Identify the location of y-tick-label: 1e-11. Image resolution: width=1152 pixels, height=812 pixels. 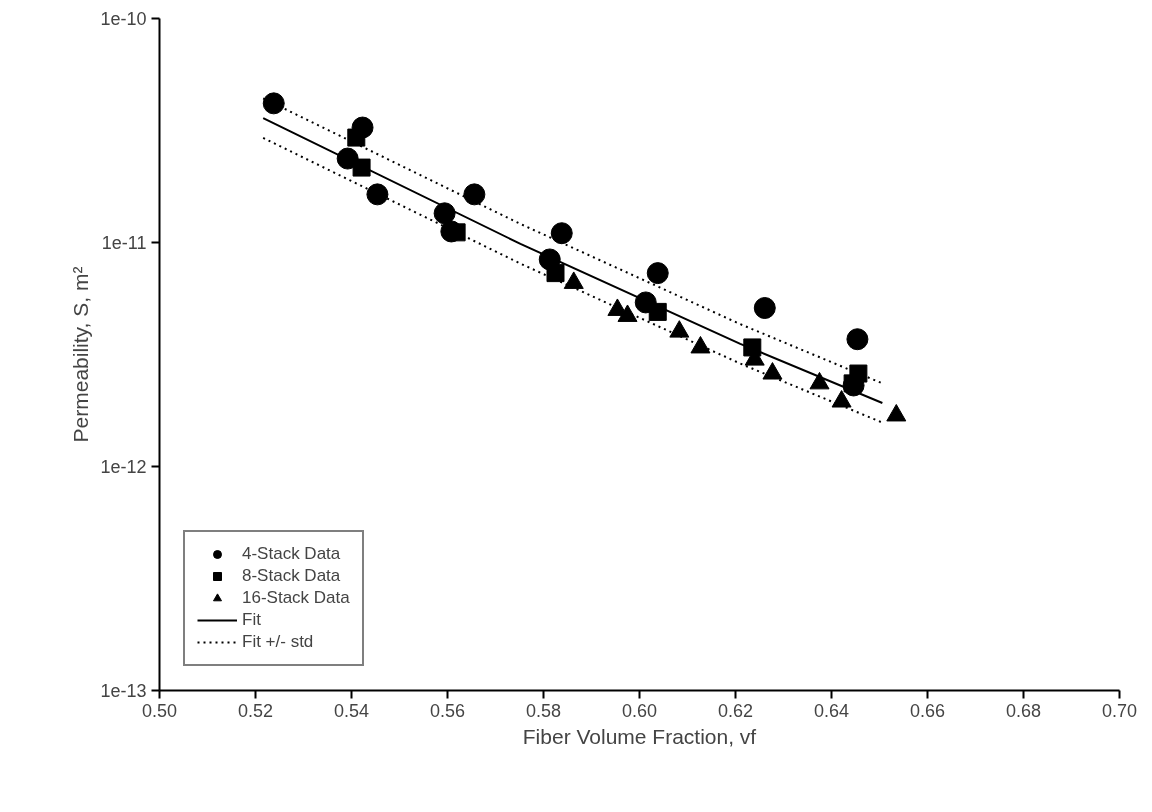
(124, 243).